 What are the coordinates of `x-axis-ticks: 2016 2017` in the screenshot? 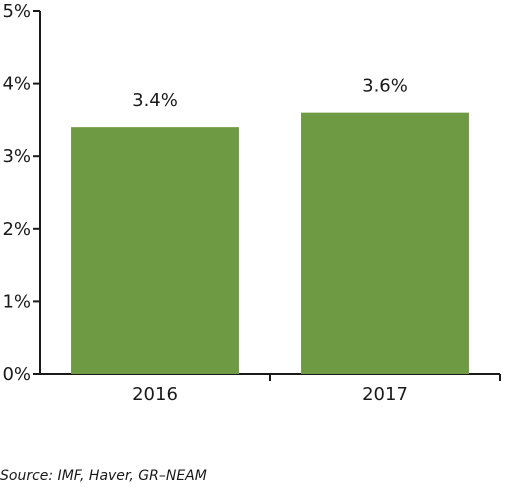 It's located at (316, 389).